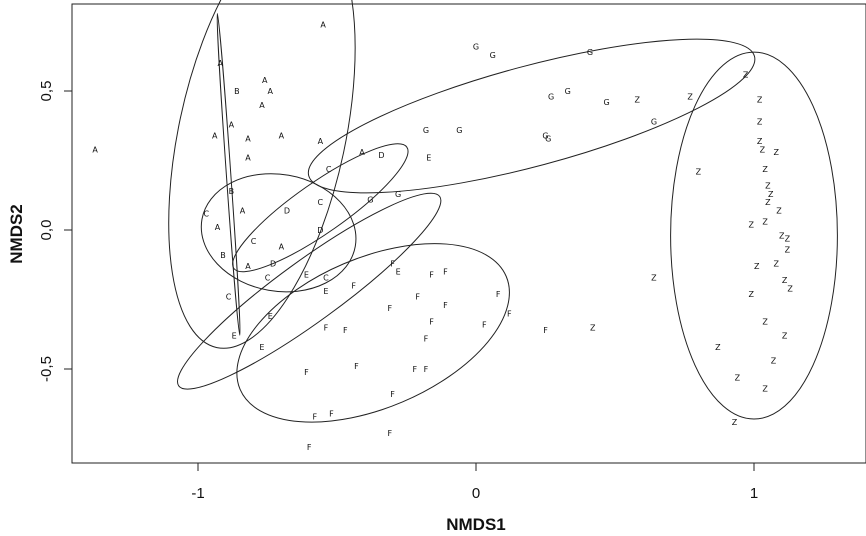  What do you see at coordinates (278, 233) in the screenshot?
I see `confidence-ellipse-c` at bounding box center [278, 233].